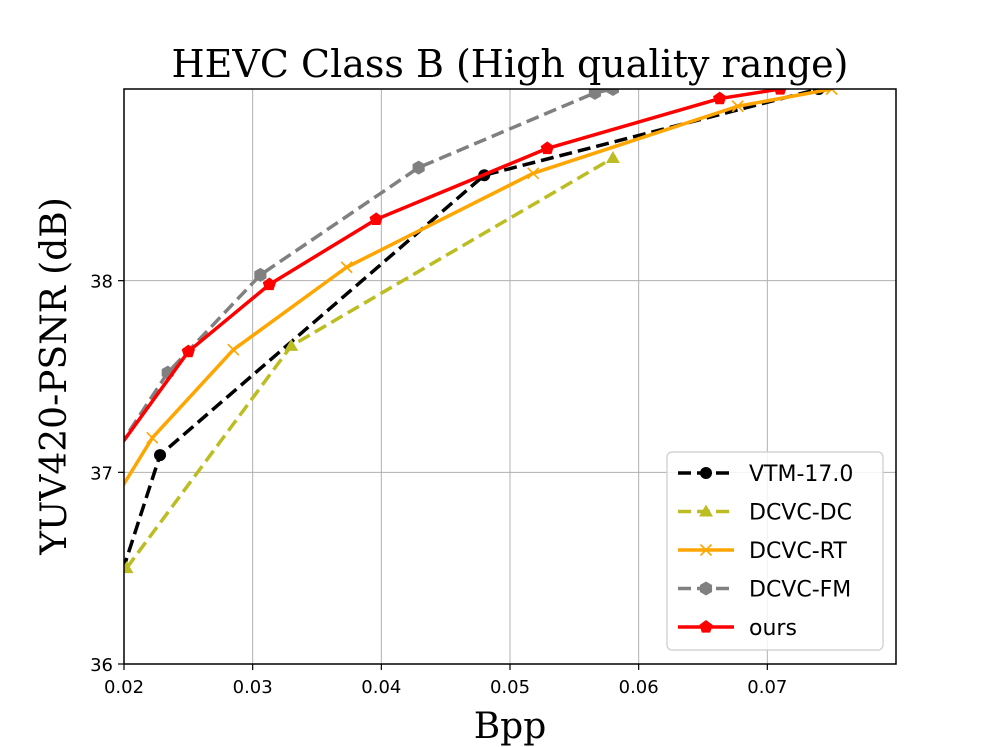 Image resolution: width=996 pixels, height=747 pixels. What do you see at coordinates (253, 687) in the screenshot?
I see `x-tick-label: 0.03` at bounding box center [253, 687].